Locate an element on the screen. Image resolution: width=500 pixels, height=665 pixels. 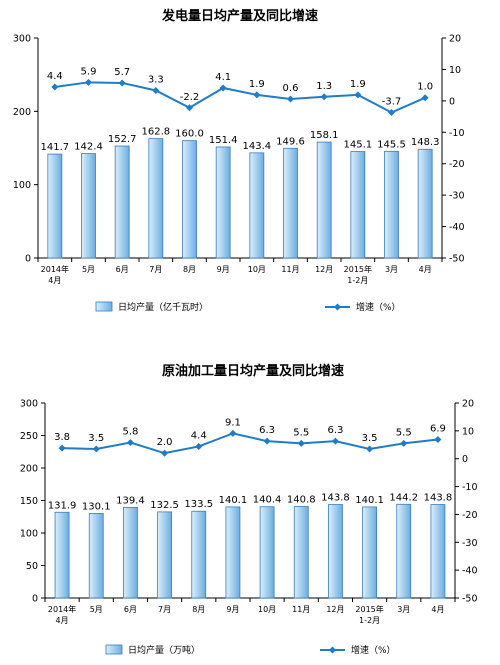
legend: 日均产量（万吨） 增速（%） is located at coordinates (250, 650).